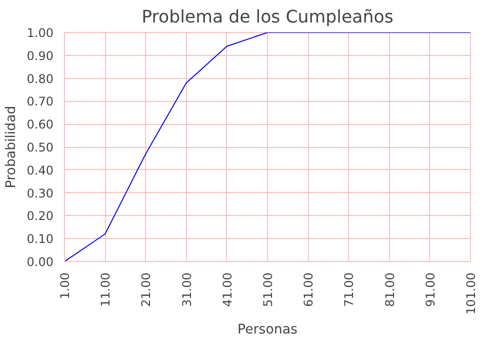  Describe the element at coordinates (40, 216) in the screenshot. I see `y-tick-label: 0.20` at that location.